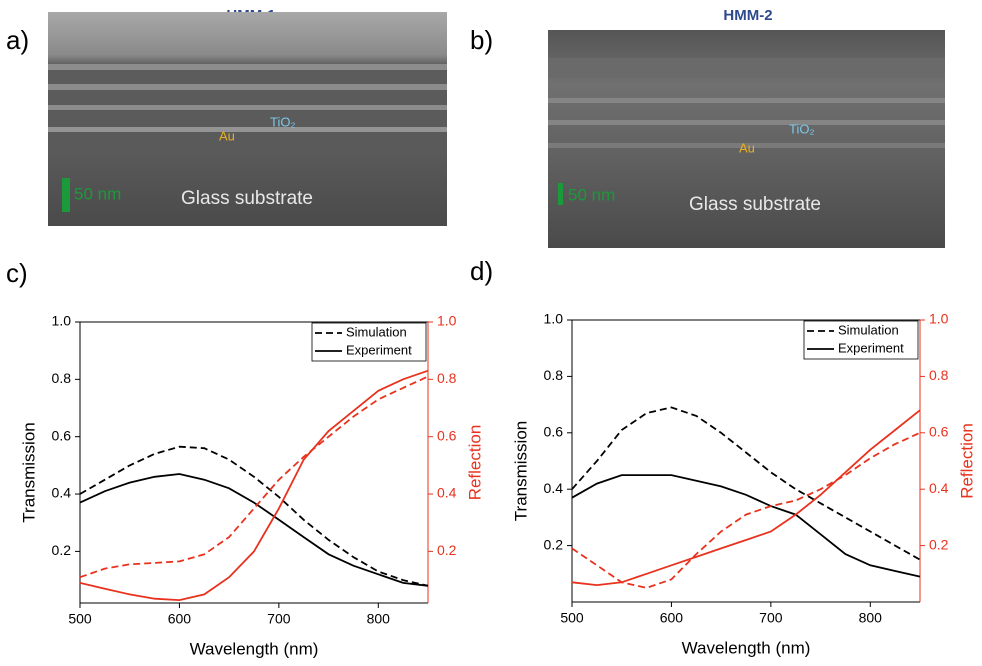 The width and height of the screenshot is (982, 666). Describe the element at coordinates (481, 40) in the screenshot. I see `panel-label: b)` at that location.